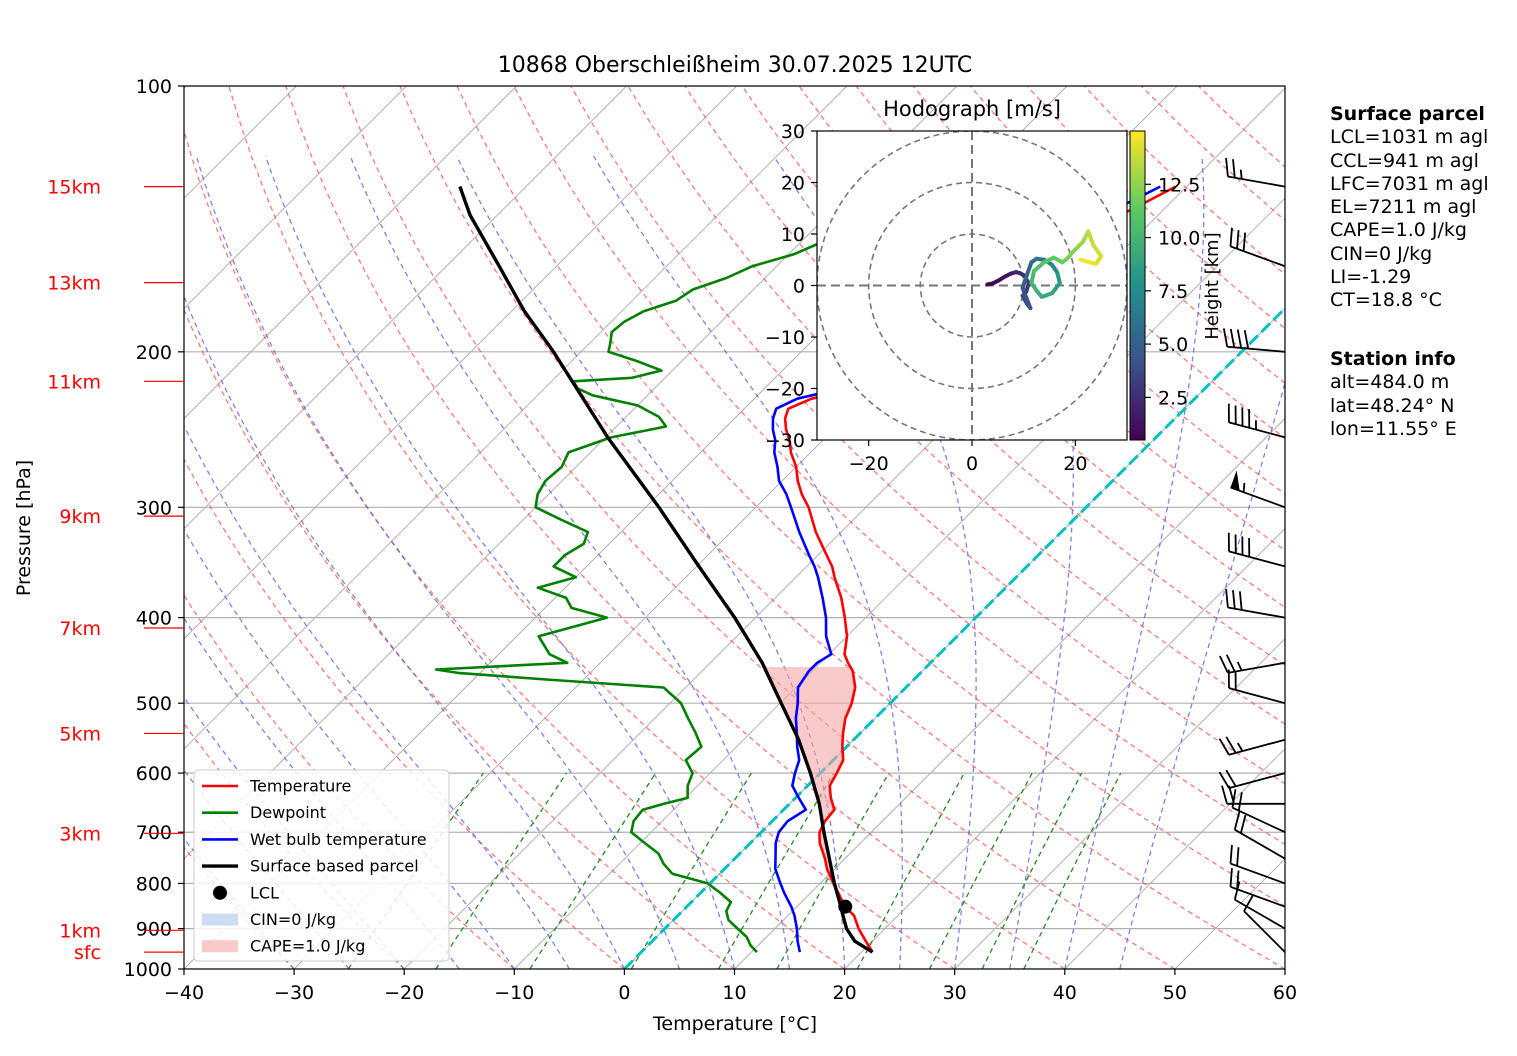  Describe the element at coordinates (154, 87) in the screenshot. I see `y-tick-label: 100` at that location.